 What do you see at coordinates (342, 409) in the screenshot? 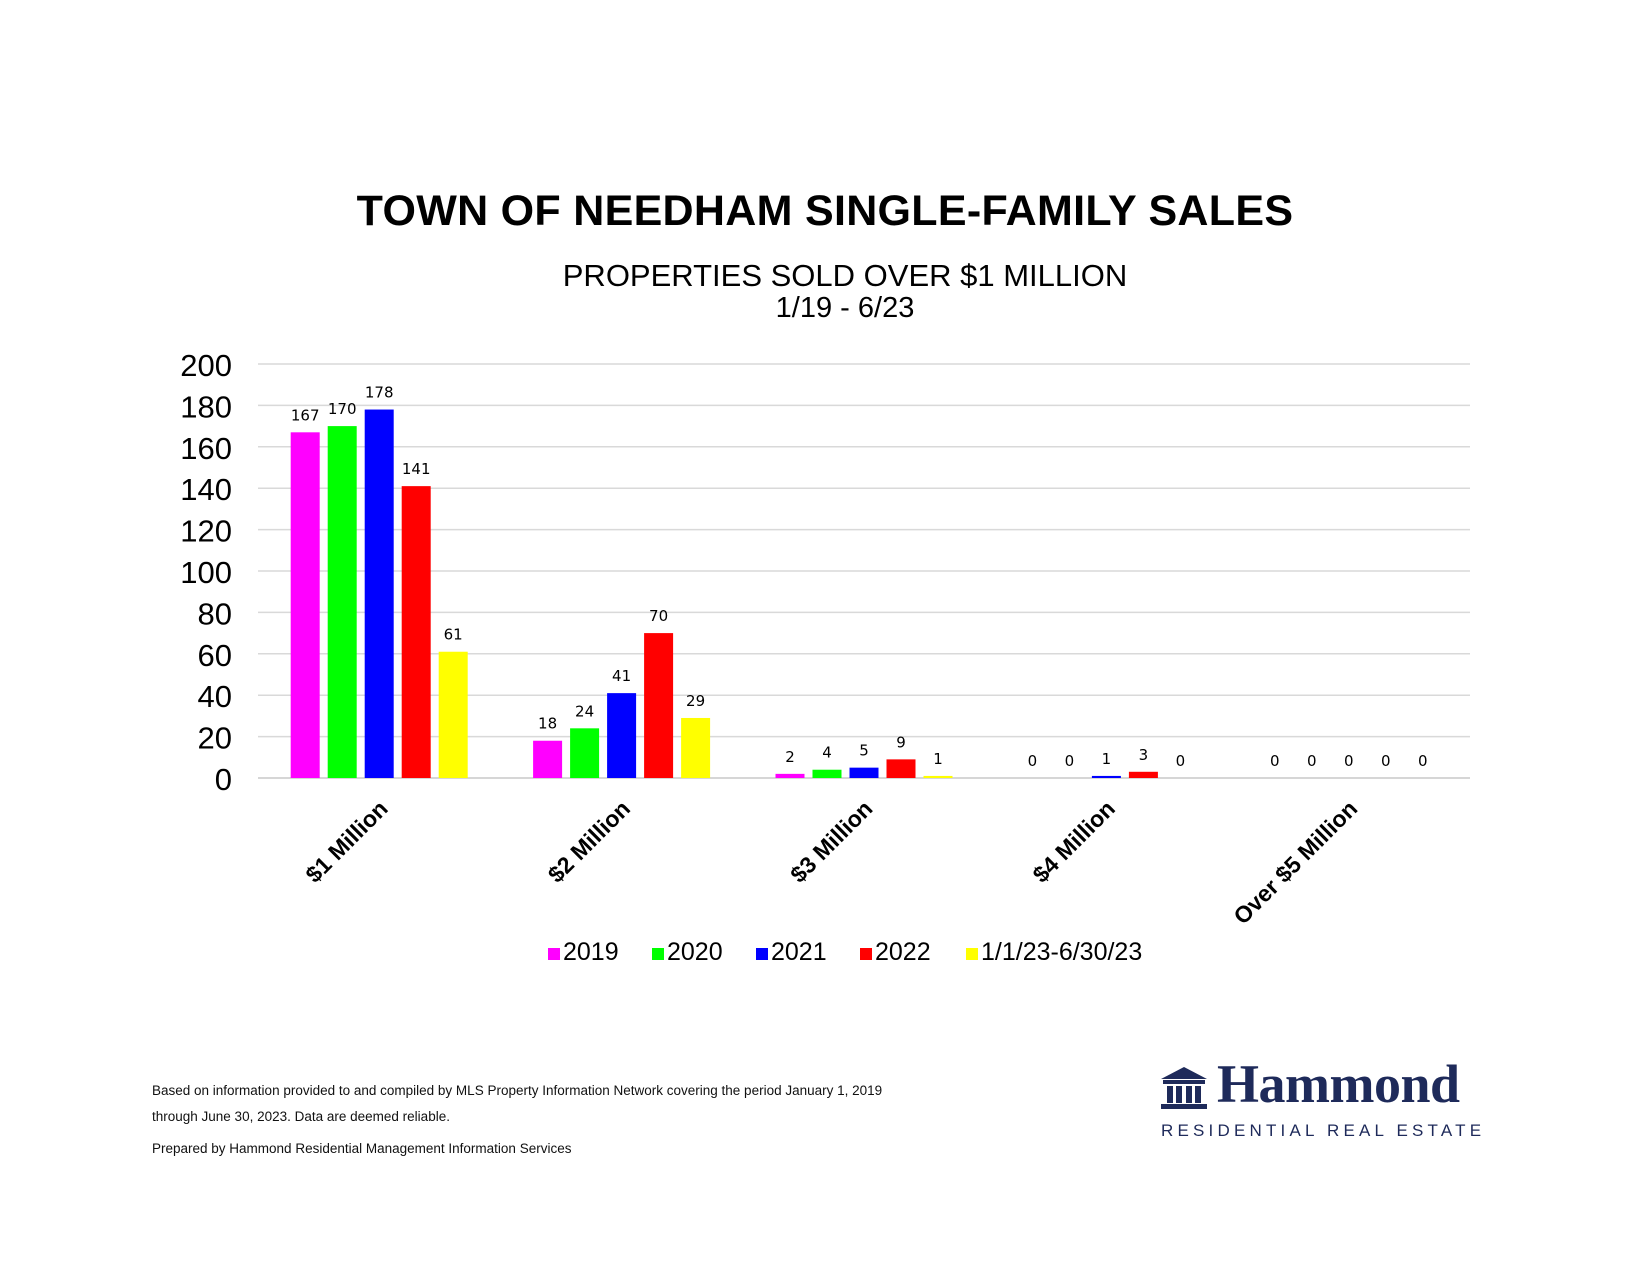
I see `data-label: 170` at bounding box center [342, 409].